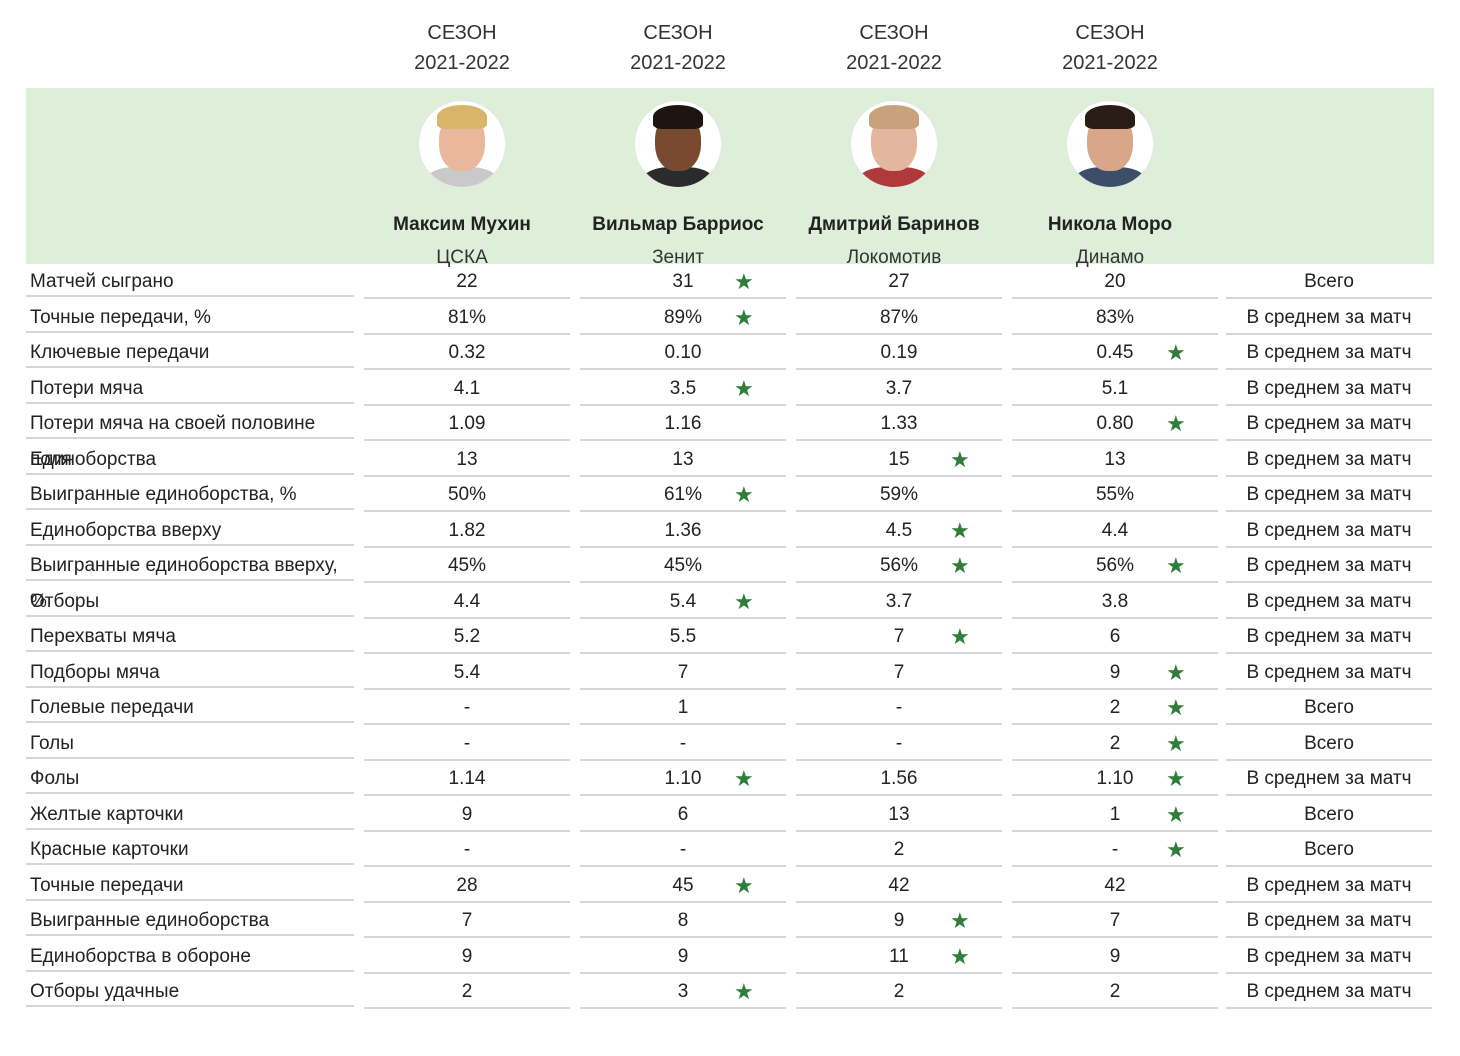 The width and height of the screenshot is (1460, 1056). Describe the element at coordinates (683, 920) in the screenshot. I see `stat-value: 8` at that location.